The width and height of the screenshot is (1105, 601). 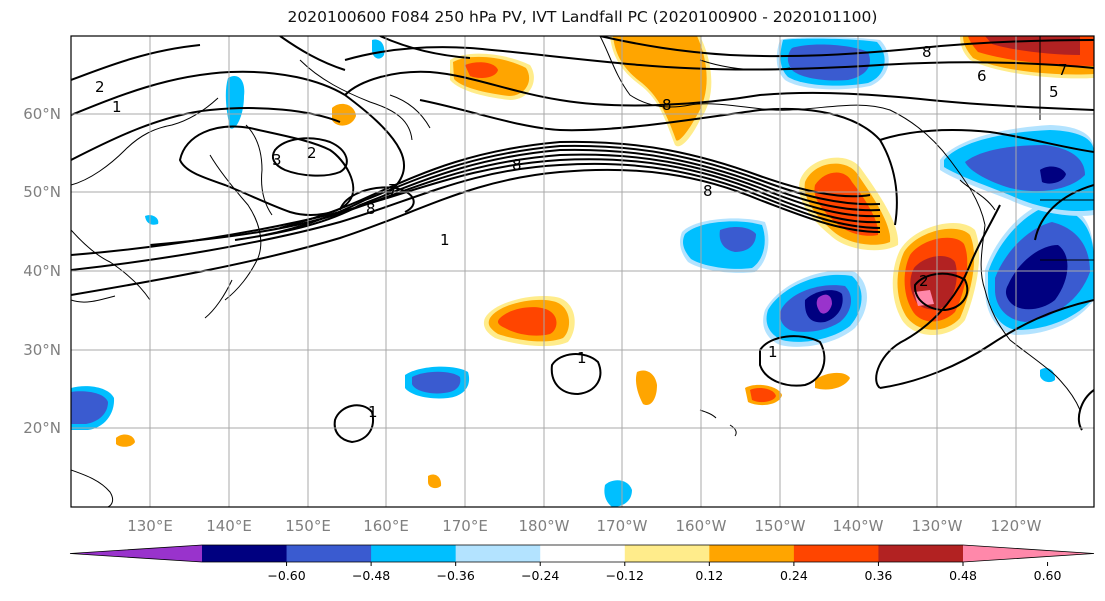 I want to click on lat-label-50n: 50°N, so click(x=42, y=192).